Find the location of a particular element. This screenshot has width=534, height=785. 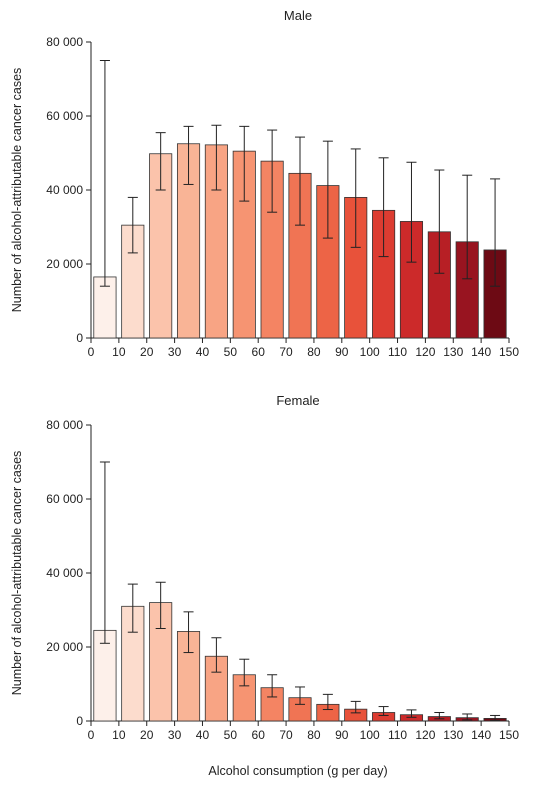

male-x-tick-label: 0 is located at coordinates (91, 352).